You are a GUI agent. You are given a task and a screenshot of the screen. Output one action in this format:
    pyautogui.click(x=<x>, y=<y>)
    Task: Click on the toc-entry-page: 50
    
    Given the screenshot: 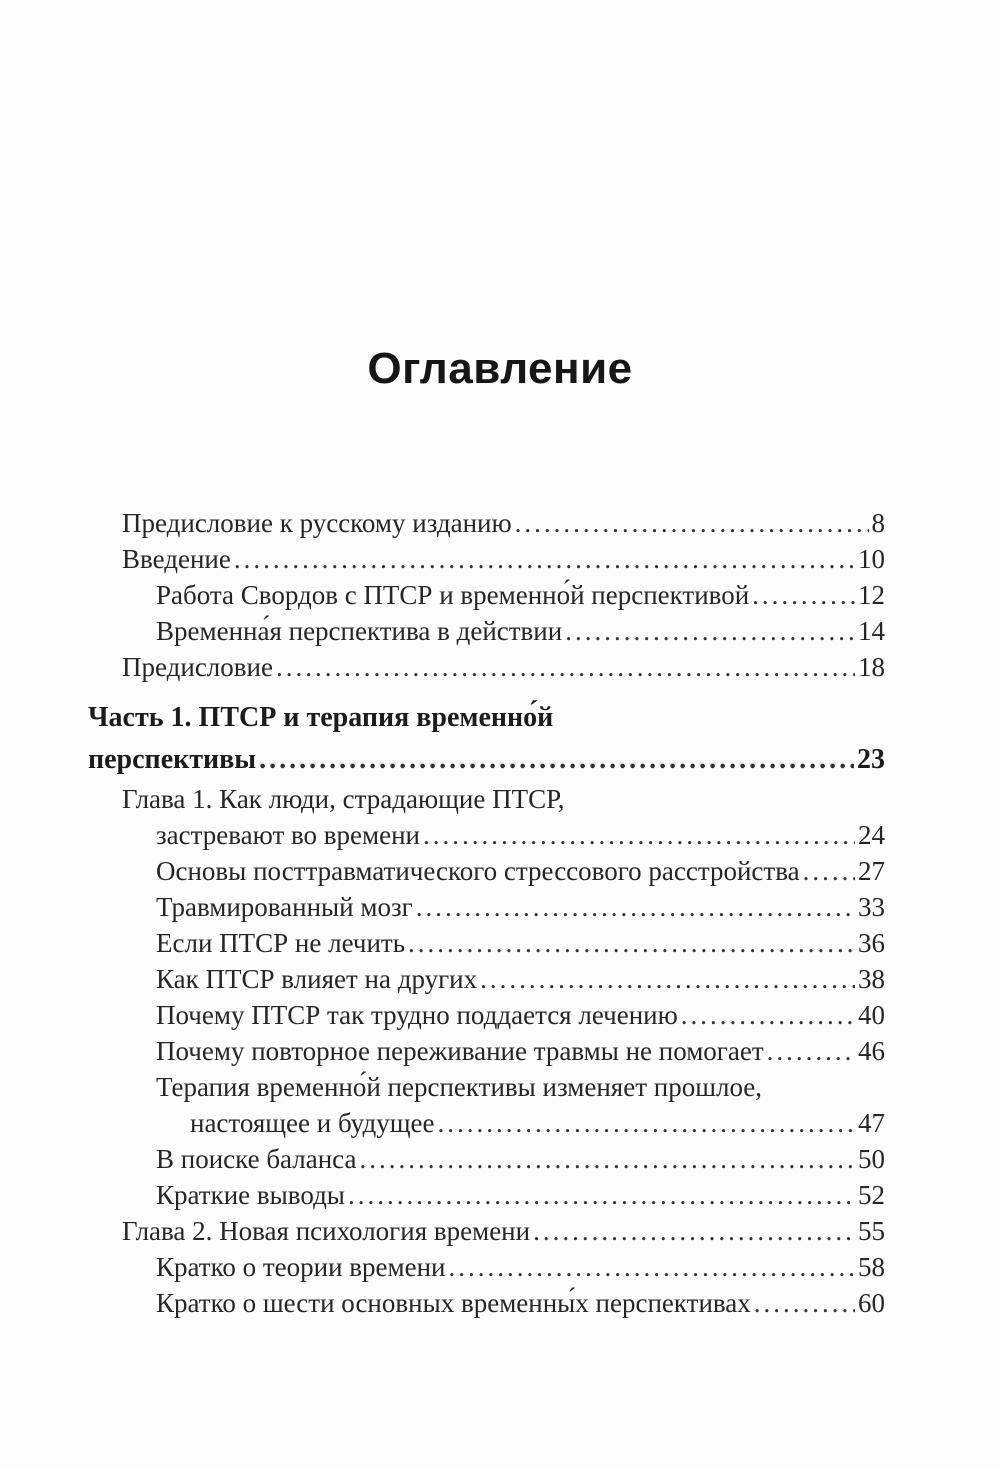 What is the action you would take?
    pyautogui.click(x=871, y=1159)
    